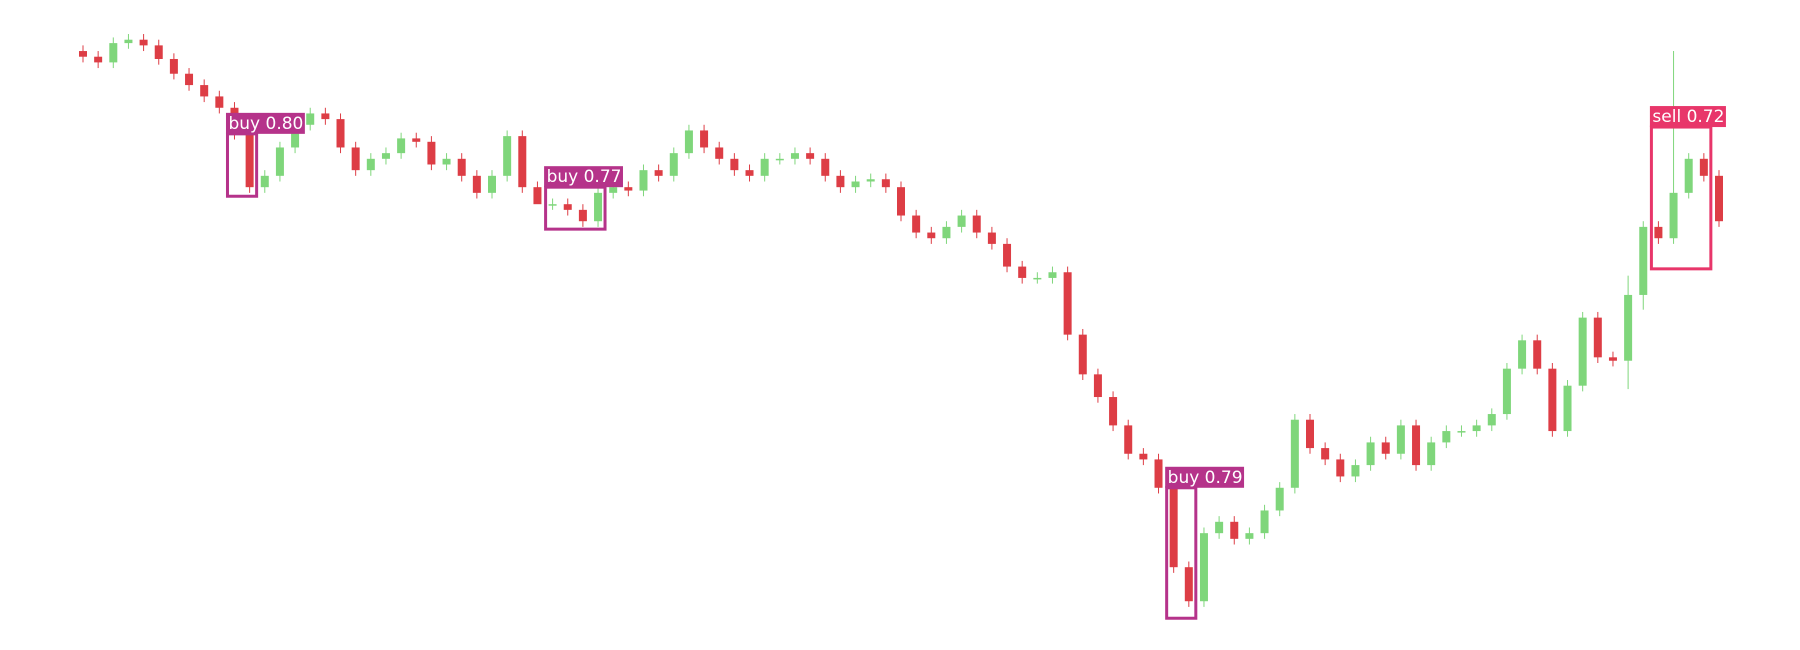  I want to click on detection: sell 0.72, so click(1687, 188).